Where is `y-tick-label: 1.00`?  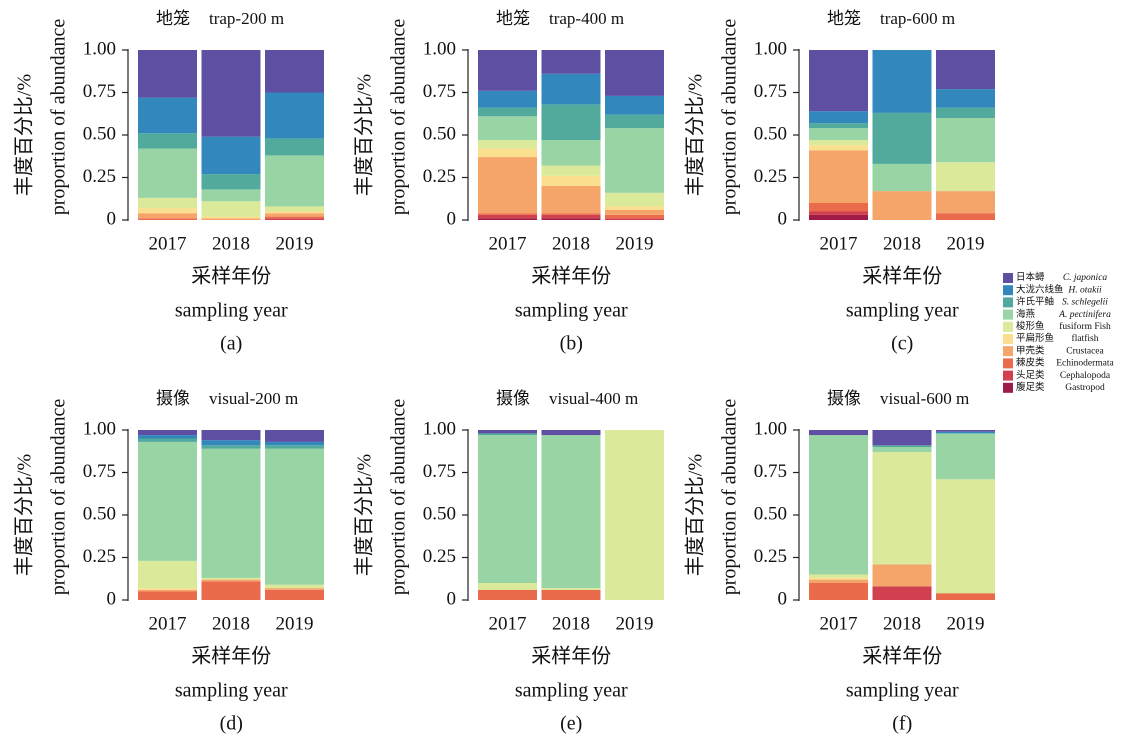
y-tick-label: 1.00 is located at coordinates (439, 428).